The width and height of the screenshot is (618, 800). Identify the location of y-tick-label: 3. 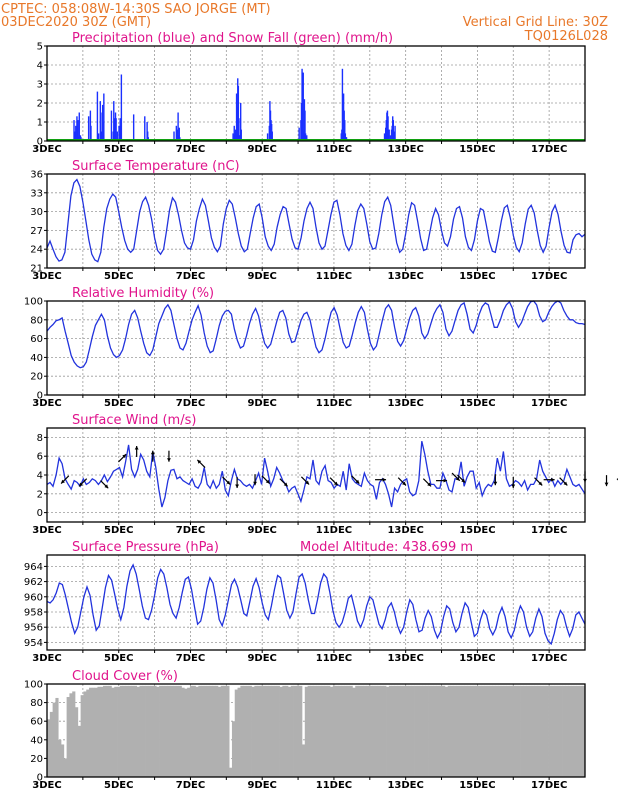
(40, 85).